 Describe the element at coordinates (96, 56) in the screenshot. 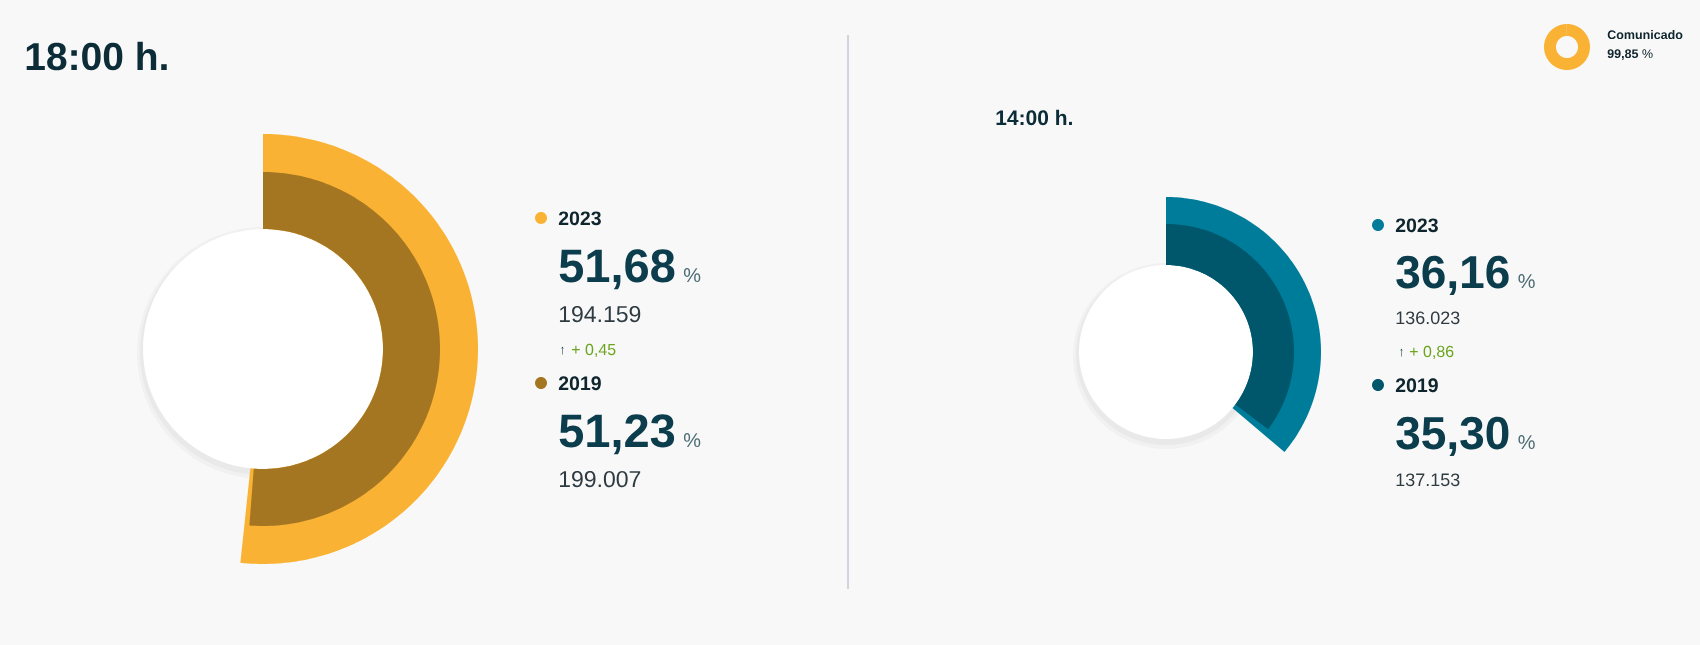

I see `text: 18:00 h.` at that location.